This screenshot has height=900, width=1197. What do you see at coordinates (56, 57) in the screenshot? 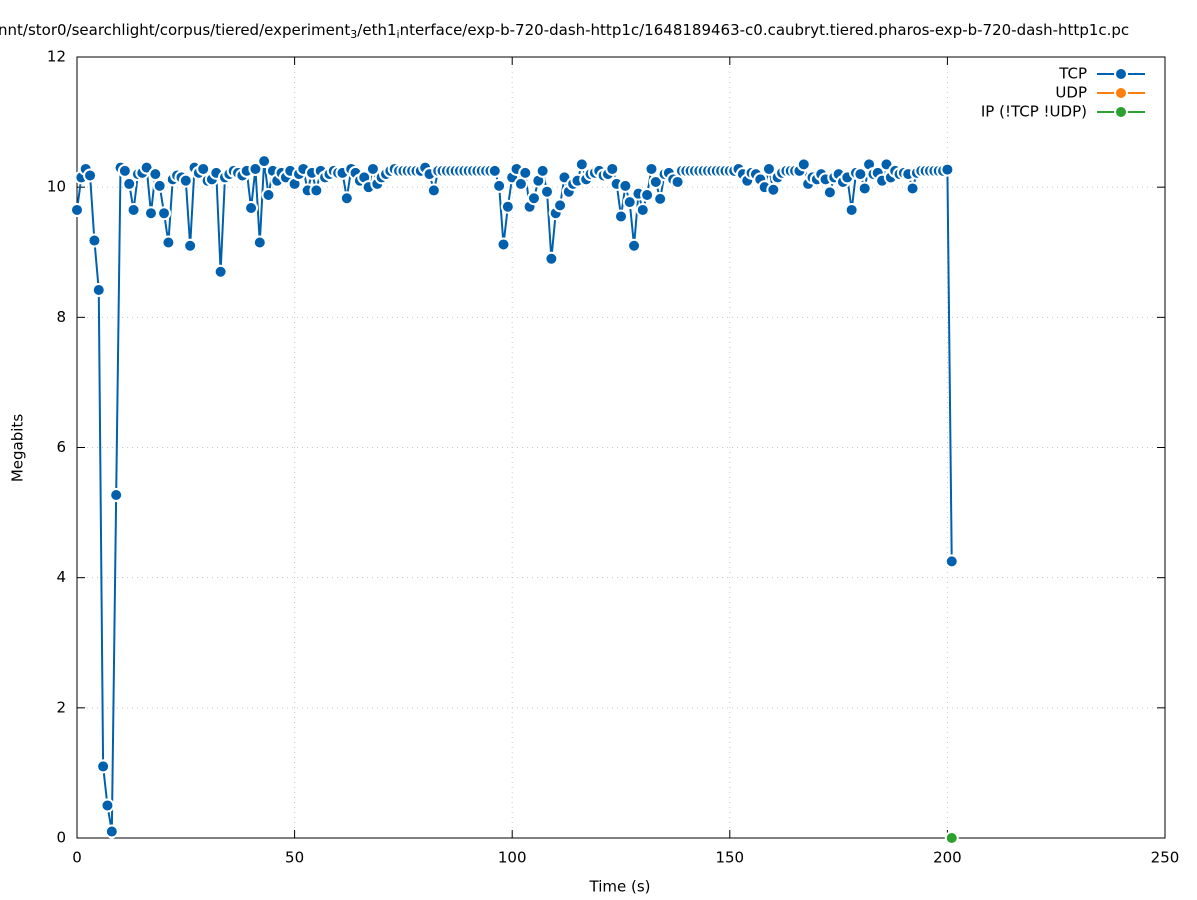
I see `y-tick-label: 12` at bounding box center [56, 57].